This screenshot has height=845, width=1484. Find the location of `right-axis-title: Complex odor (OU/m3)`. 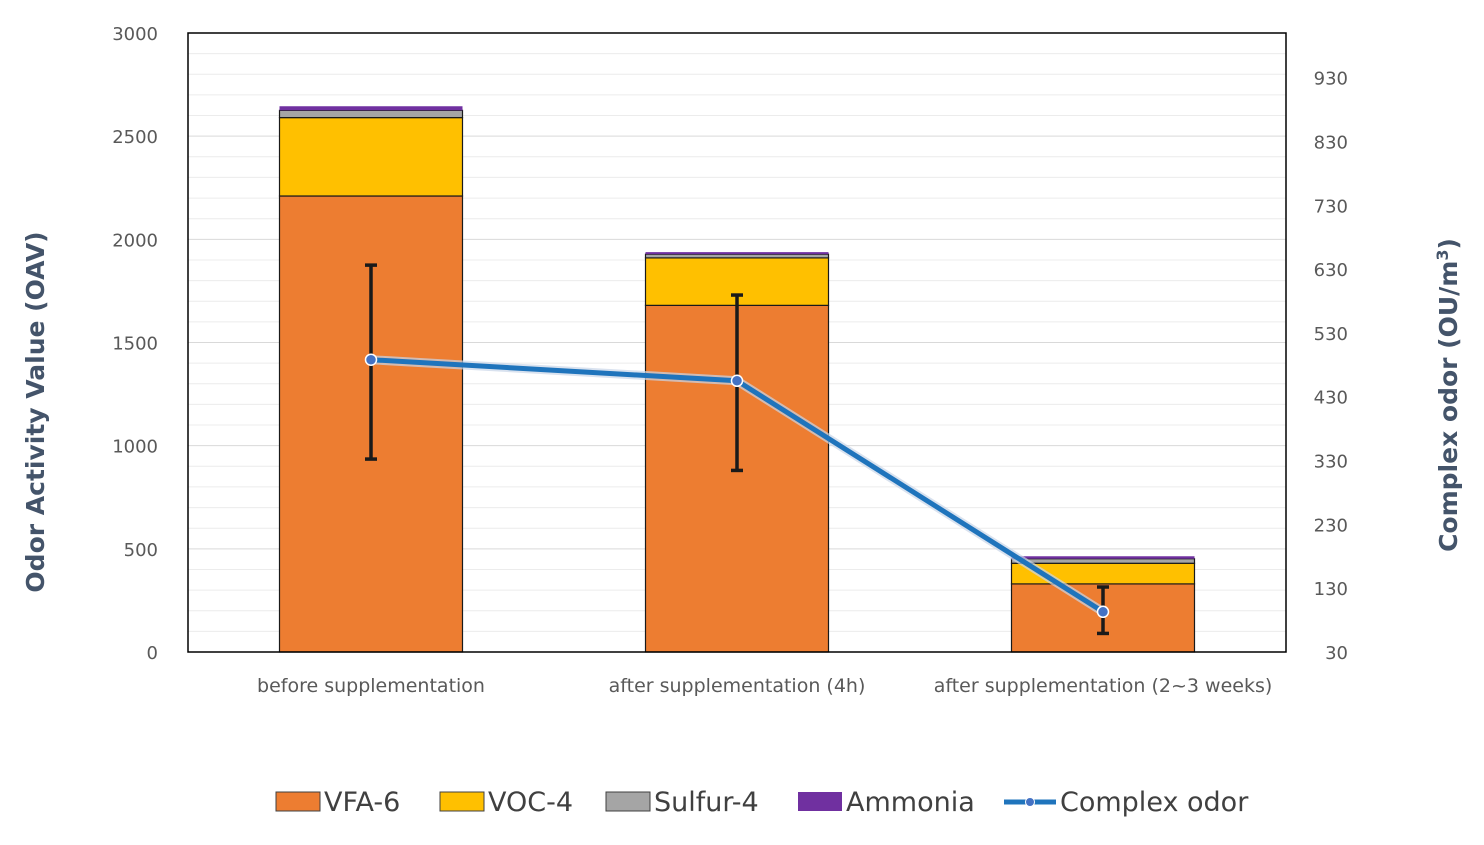

right-axis-title: Complex odor (OU/m3) is located at coordinates (1448, 395).